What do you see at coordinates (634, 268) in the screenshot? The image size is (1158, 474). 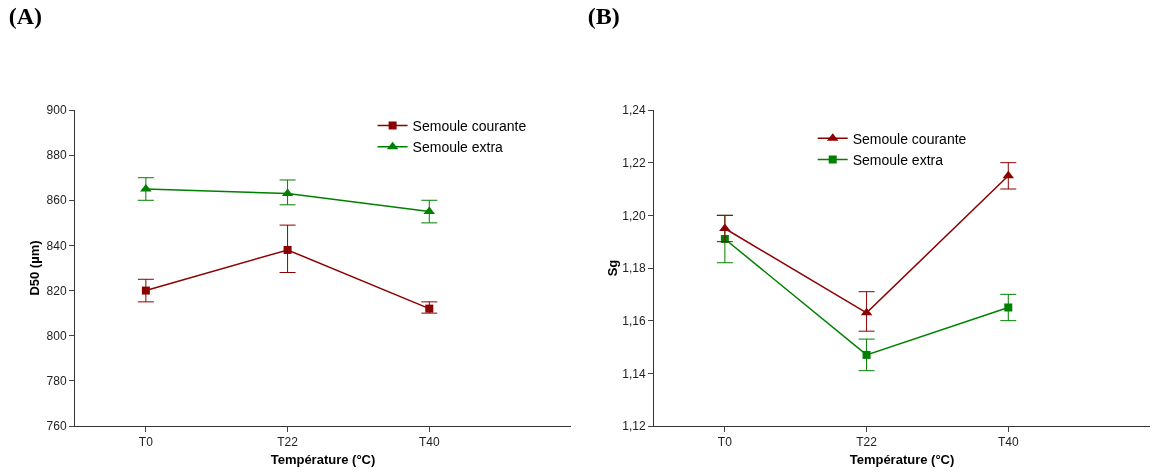 I see `y-tick-label: 1,18` at bounding box center [634, 268].